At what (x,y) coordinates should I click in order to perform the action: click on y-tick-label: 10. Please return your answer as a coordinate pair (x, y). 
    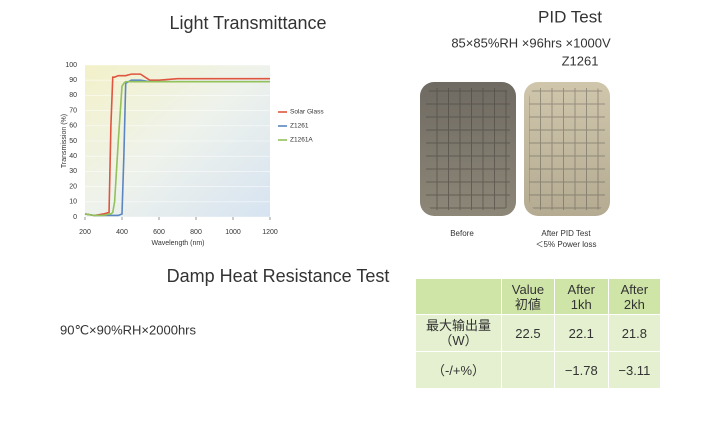
    Looking at the image, I should click on (73, 202).